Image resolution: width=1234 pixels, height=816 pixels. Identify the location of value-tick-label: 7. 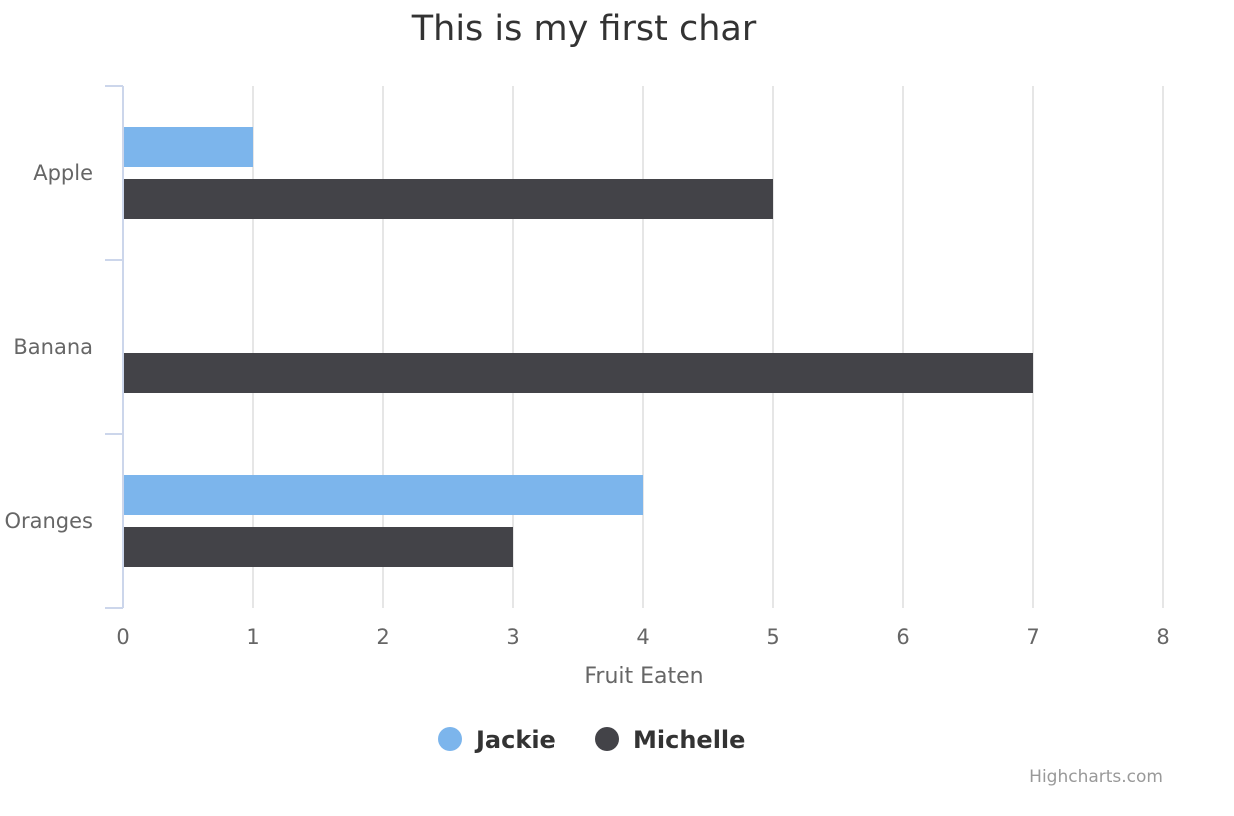
(1032, 637).